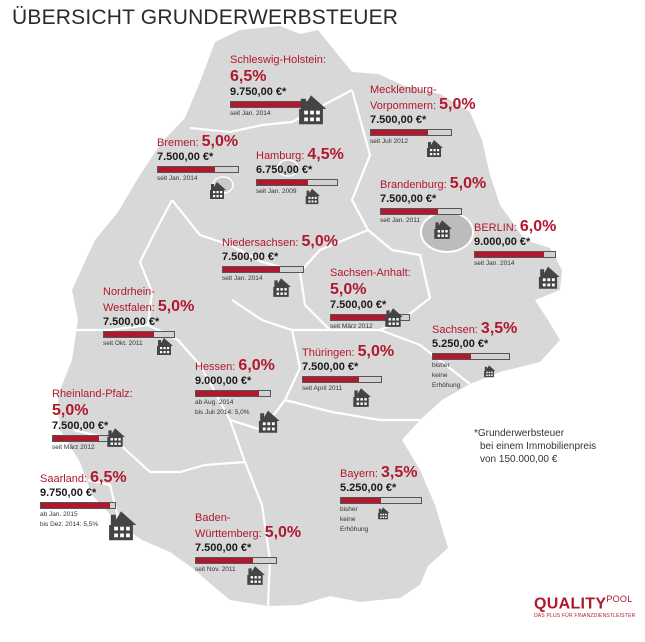 This screenshot has width=645, height=642. I want to click on state-name: Hamburg:, so click(282, 156).